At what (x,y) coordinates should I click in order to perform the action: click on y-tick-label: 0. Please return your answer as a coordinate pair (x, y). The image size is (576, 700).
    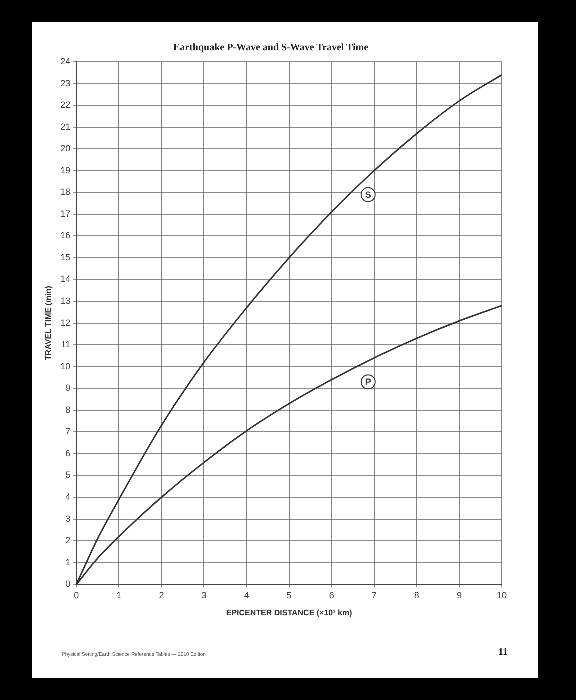
    Looking at the image, I should click on (68, 584).